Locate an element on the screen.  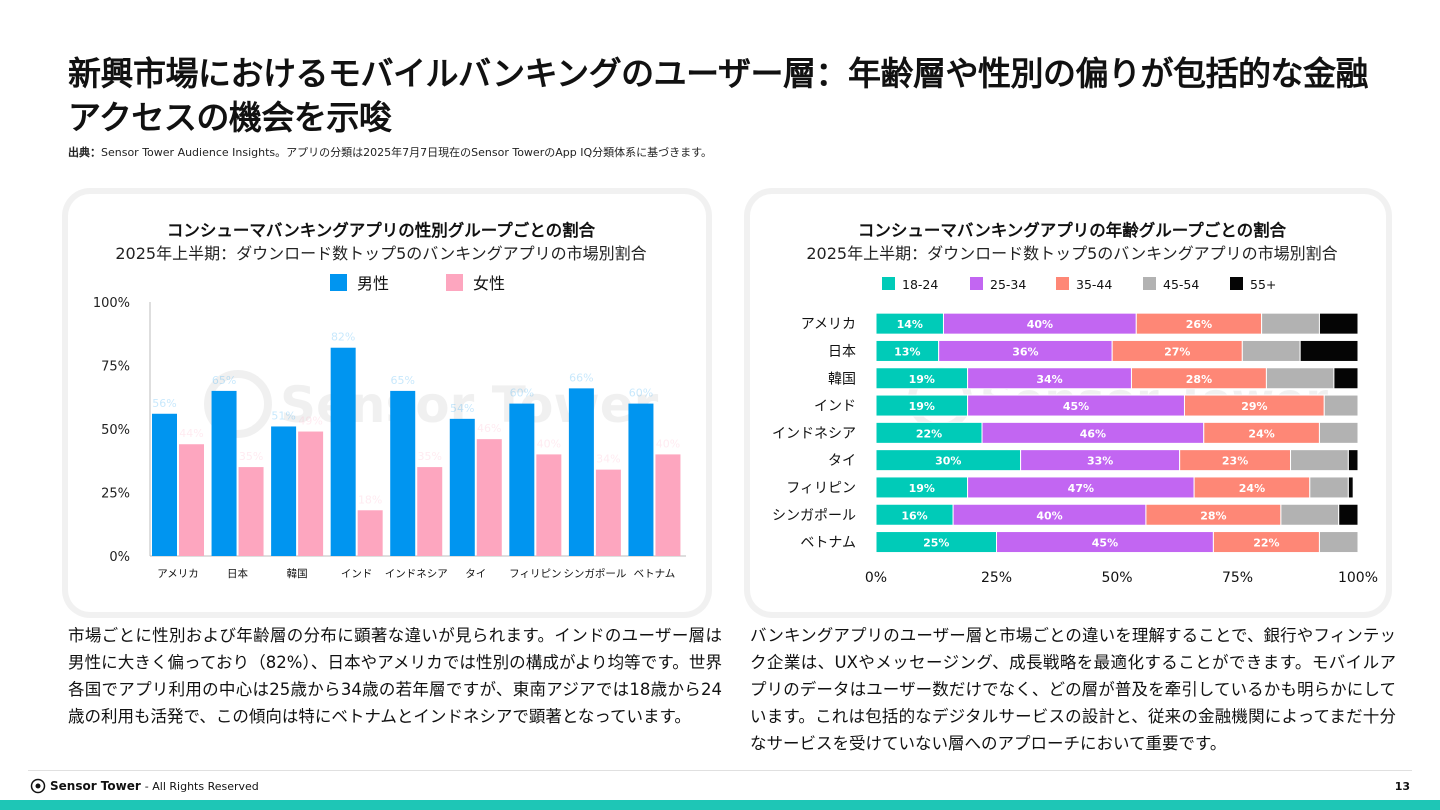
x-tick-label: 韓国 is located at coordinates (297, 574).